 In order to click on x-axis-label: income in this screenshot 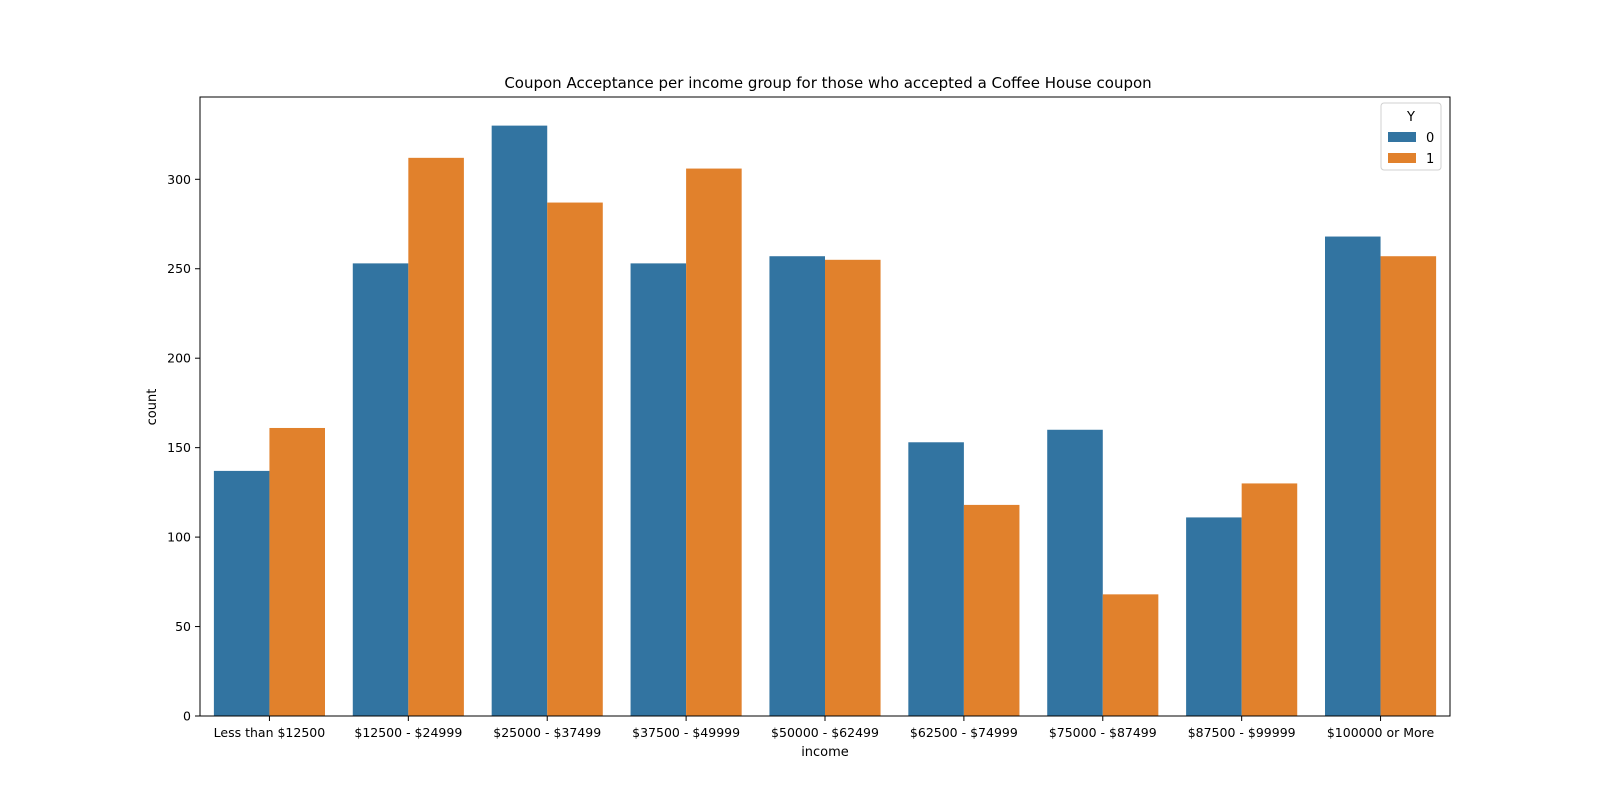, I will do `click(825, 752)`.